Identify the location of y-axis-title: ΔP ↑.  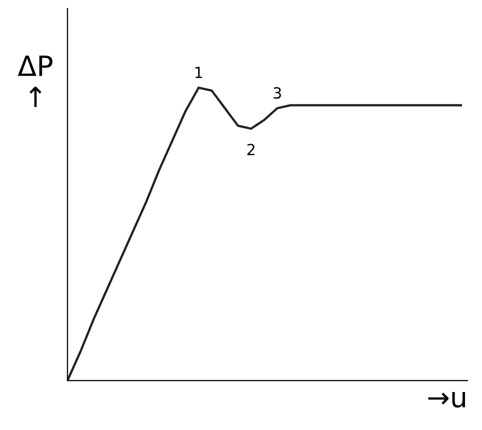
(35, 81).